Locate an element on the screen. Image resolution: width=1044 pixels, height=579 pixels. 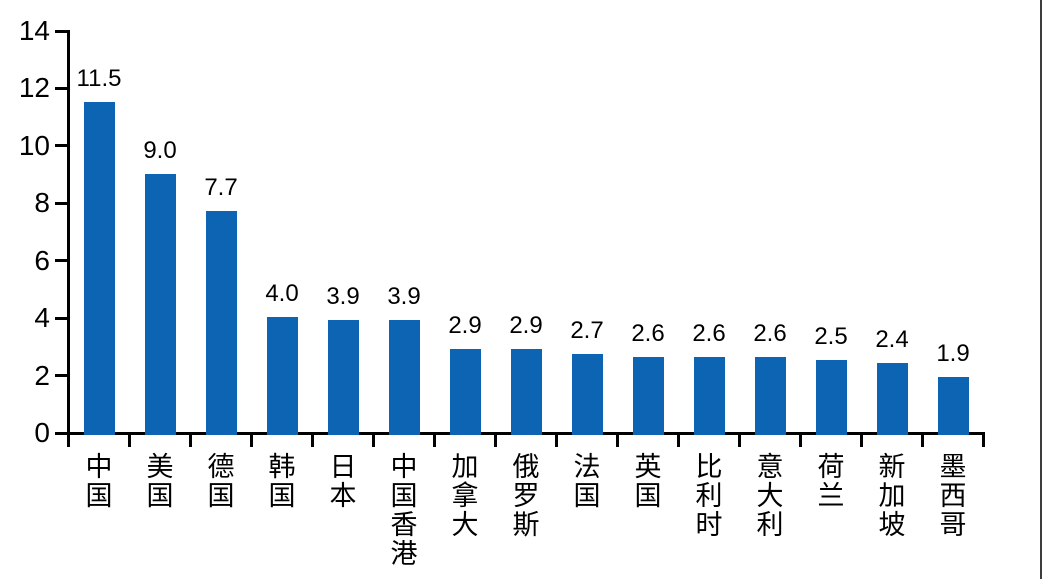
y-axis-tick-label: 14 is located at coordinates (34, 30).